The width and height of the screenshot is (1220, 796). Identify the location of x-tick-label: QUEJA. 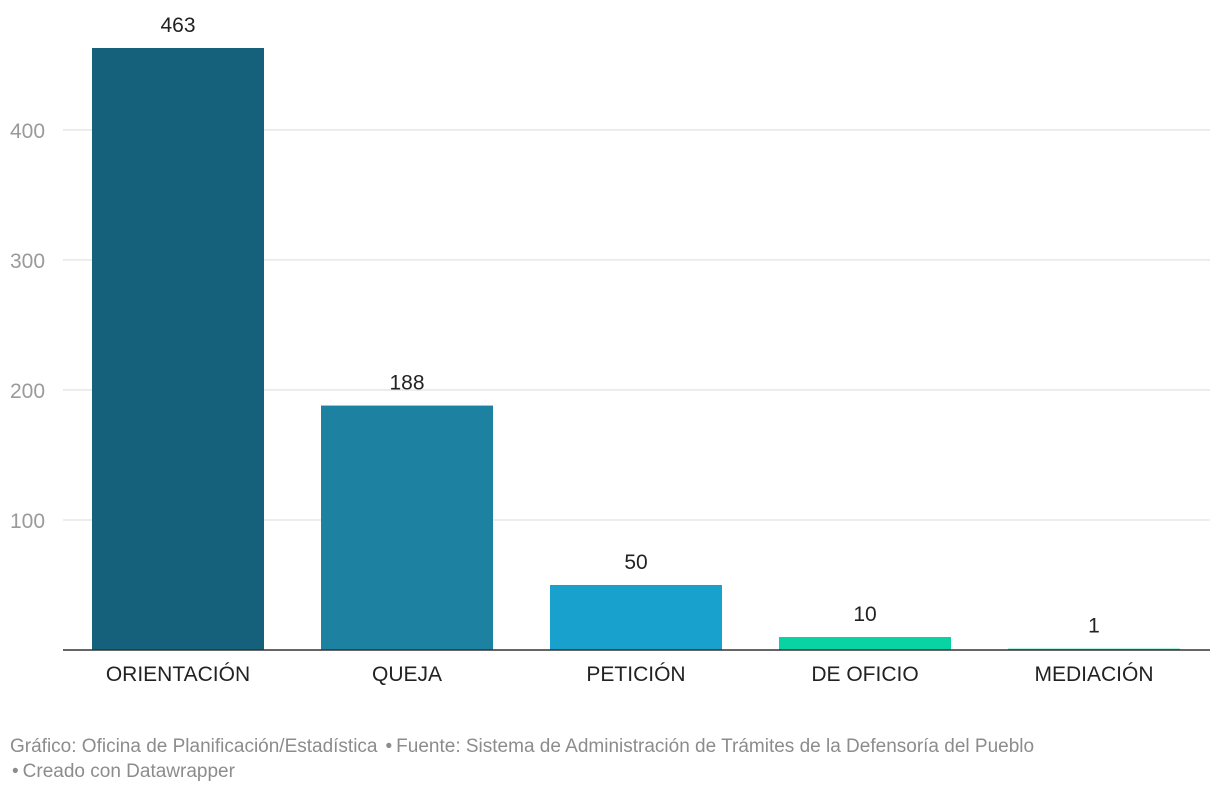
(407, 674).